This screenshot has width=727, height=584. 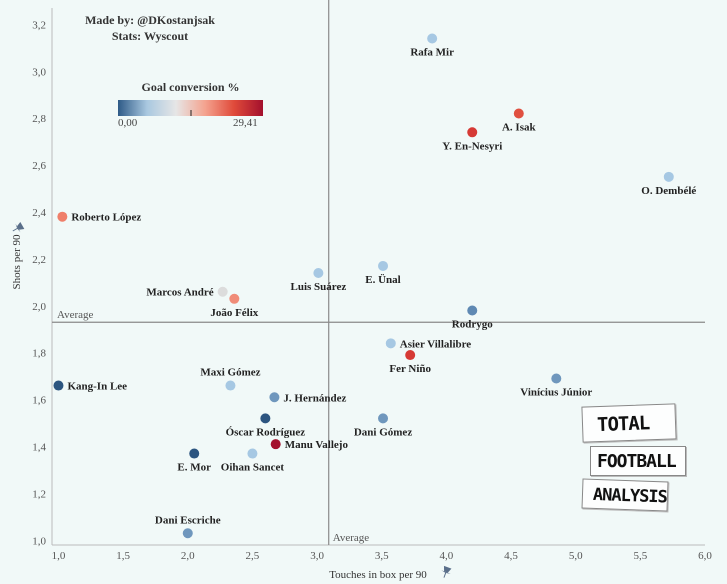 I want to click on y-tick-label: 1,4, so click(x=39, y=448).